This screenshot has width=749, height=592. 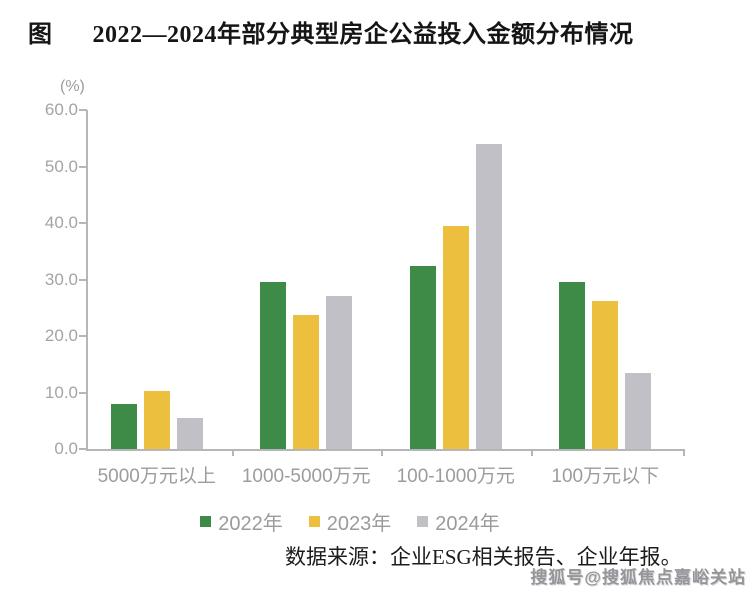 What do you see at coordinates (455, 476) in the screenshot?
I see `category-label: 100-1000万元` at bounding box center [455, 476].